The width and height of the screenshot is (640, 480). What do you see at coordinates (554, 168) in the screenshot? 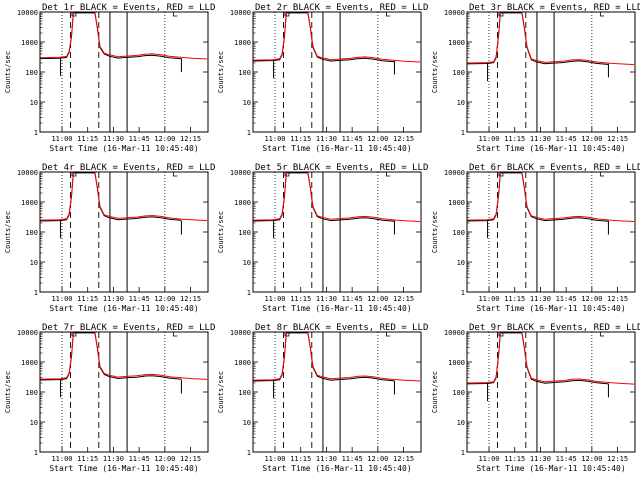
I see `panel-title: Det 6r BLACK = Events, RED = LLD` at bounding box center [554, 168].